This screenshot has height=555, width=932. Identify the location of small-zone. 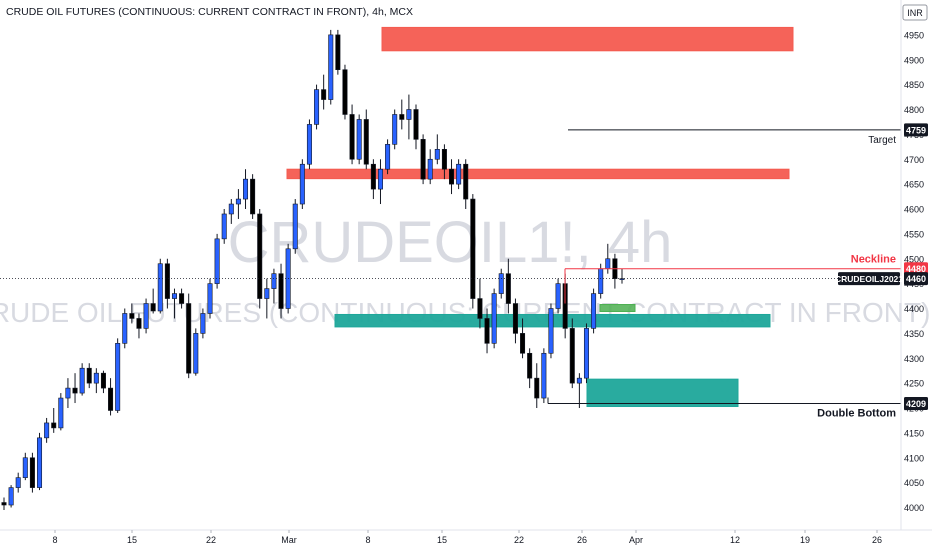
(617, 308).